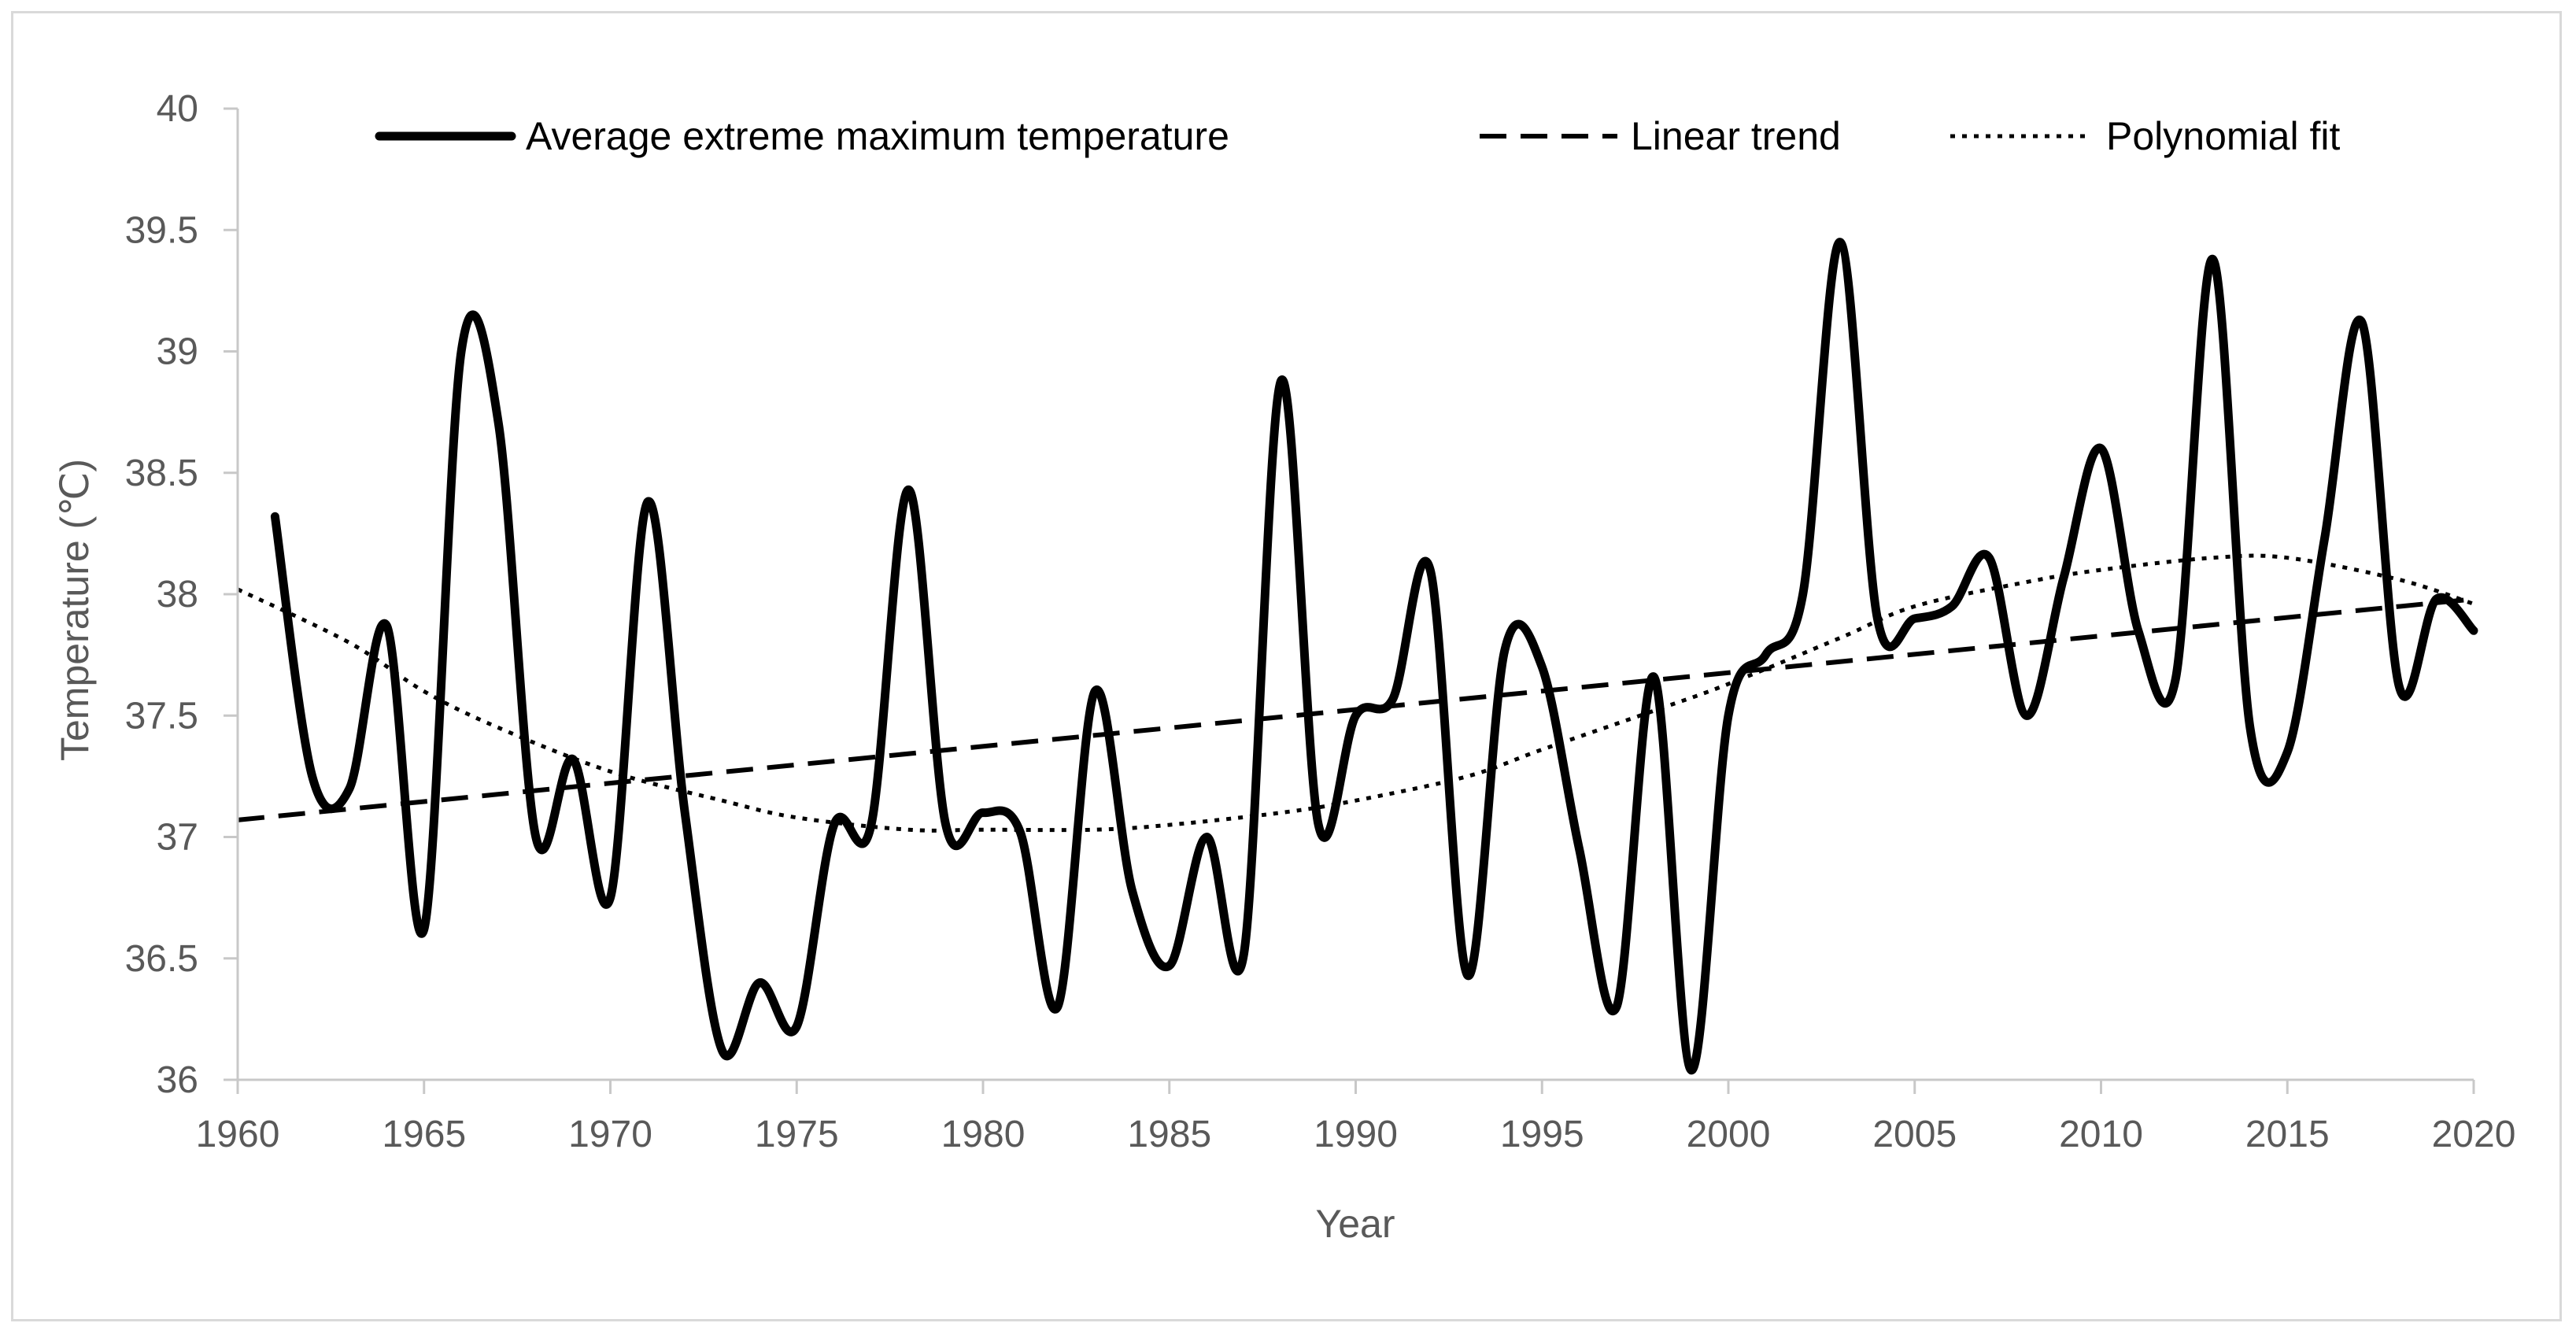 Image resolution: width=2576 pixels, height=1334 pixels. I want to click on x-tick-label: 1970, so click(610, 1134).